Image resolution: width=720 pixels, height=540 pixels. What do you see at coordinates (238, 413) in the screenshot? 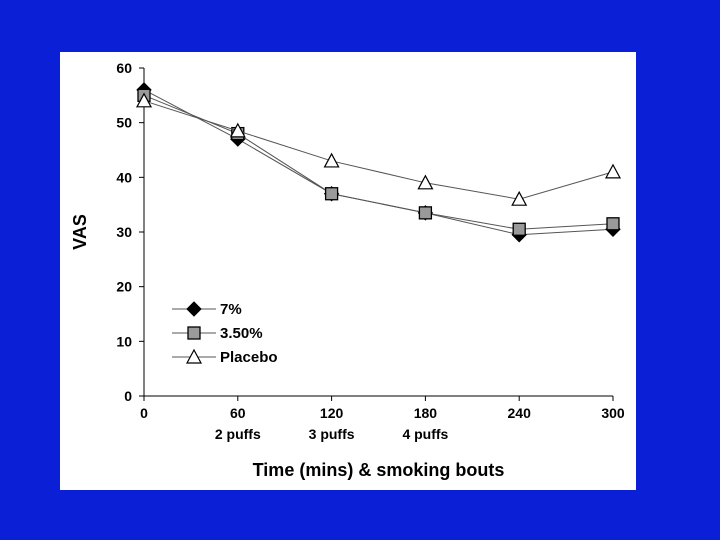
I see `x-tick-label: 60` at bounding box center [238, 413].